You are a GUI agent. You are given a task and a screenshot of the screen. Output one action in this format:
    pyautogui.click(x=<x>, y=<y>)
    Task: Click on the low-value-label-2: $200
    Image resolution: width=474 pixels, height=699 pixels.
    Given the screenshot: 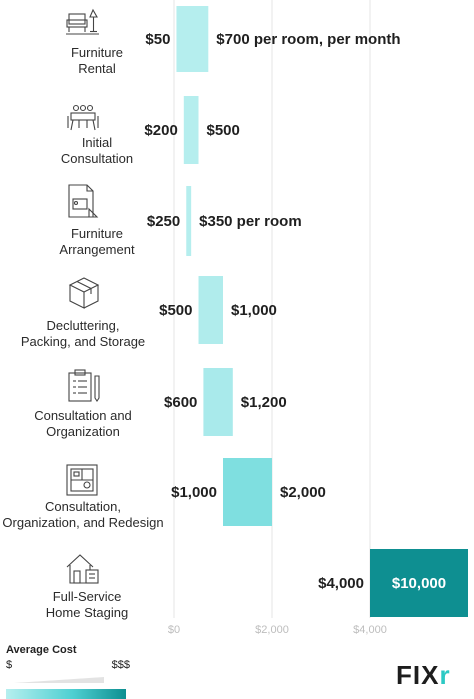 What is the action you would take?
    pyautogui.click(x=160, y=130)
    